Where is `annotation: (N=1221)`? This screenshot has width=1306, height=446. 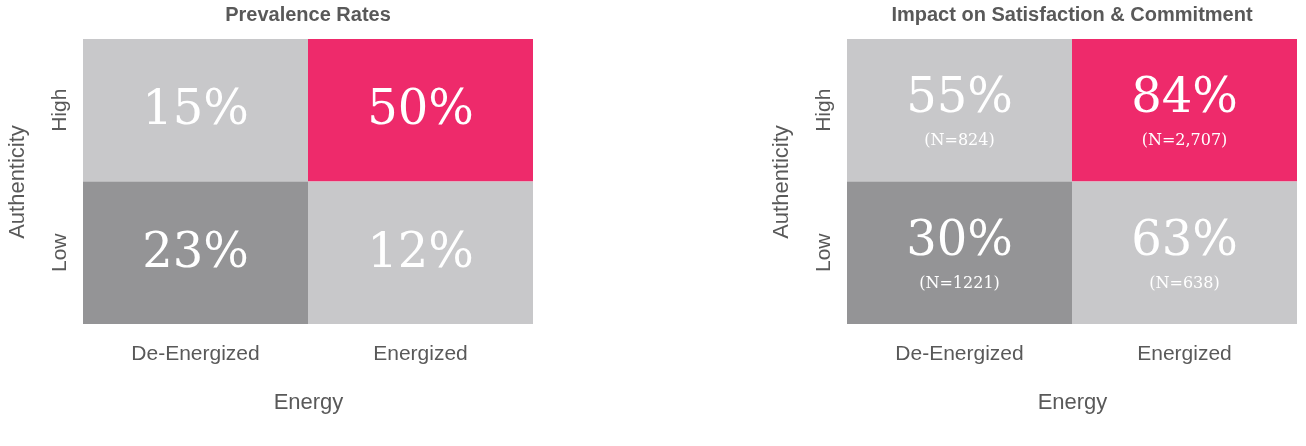 annotation: (N=1221) is located at coordinates (959, 282).